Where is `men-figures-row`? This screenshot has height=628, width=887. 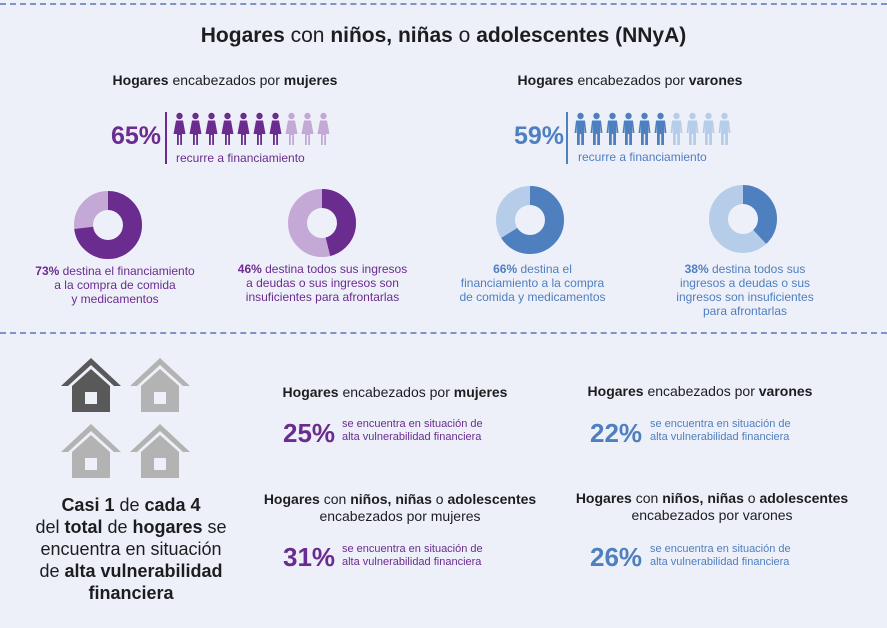
men-figures-row is located at coordinates (652, 129).